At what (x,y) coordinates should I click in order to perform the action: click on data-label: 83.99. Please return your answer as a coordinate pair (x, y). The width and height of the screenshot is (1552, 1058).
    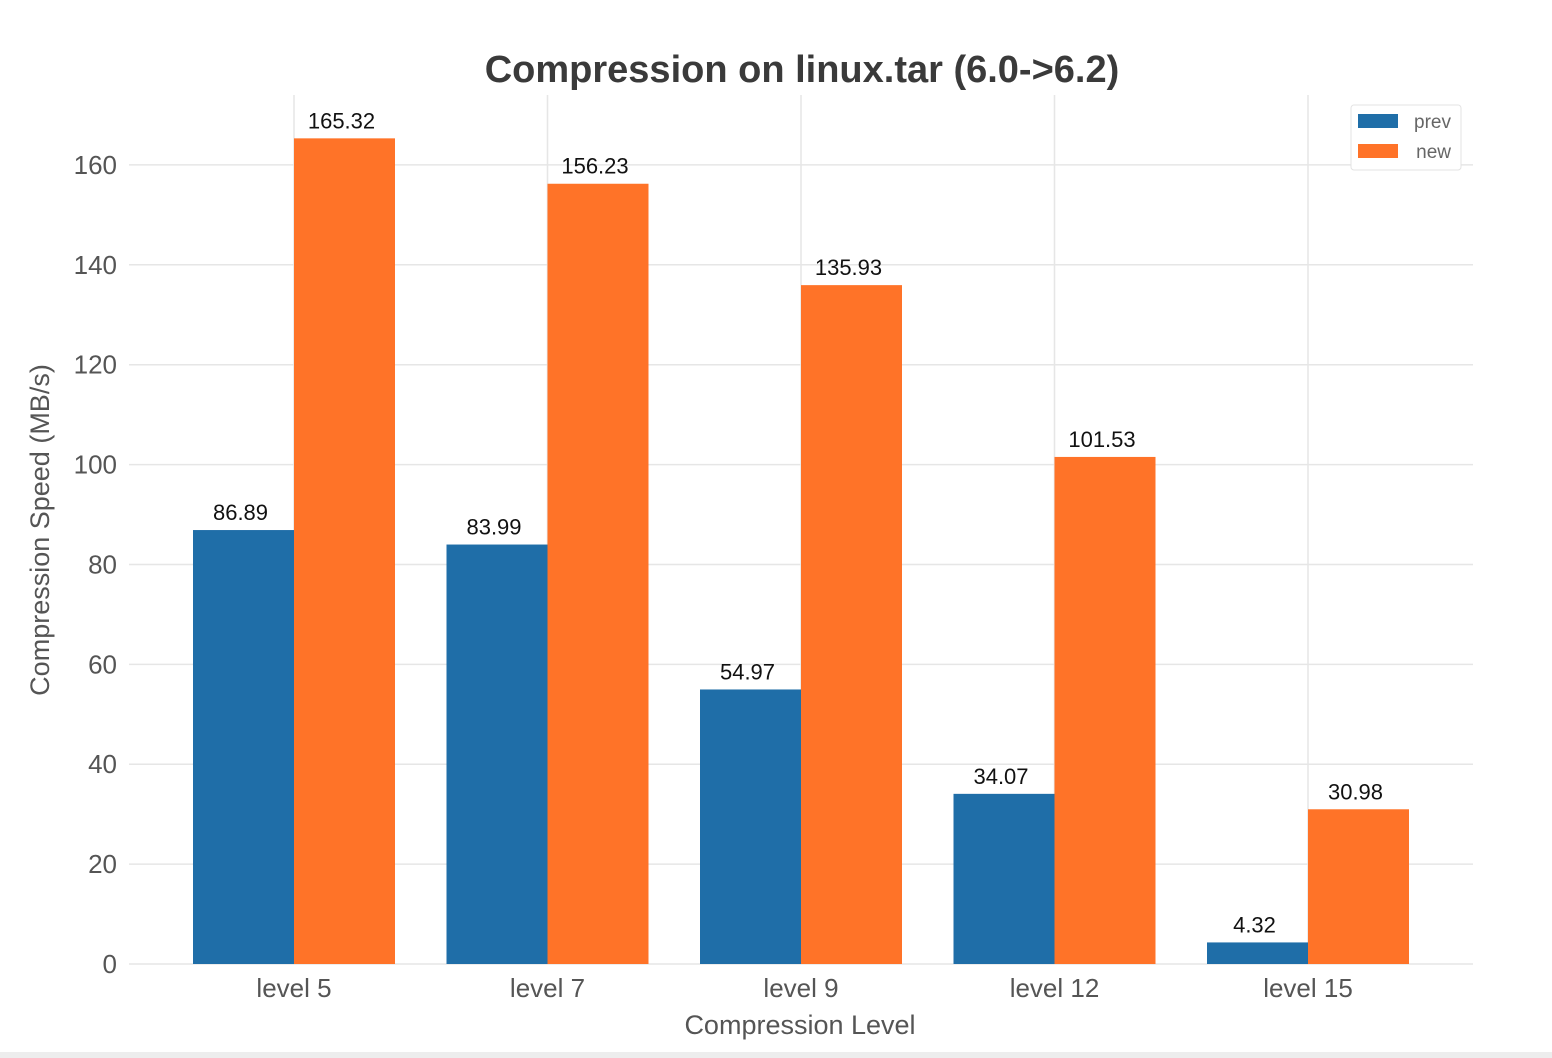
    Looking at the image, I should click on (493, 527).